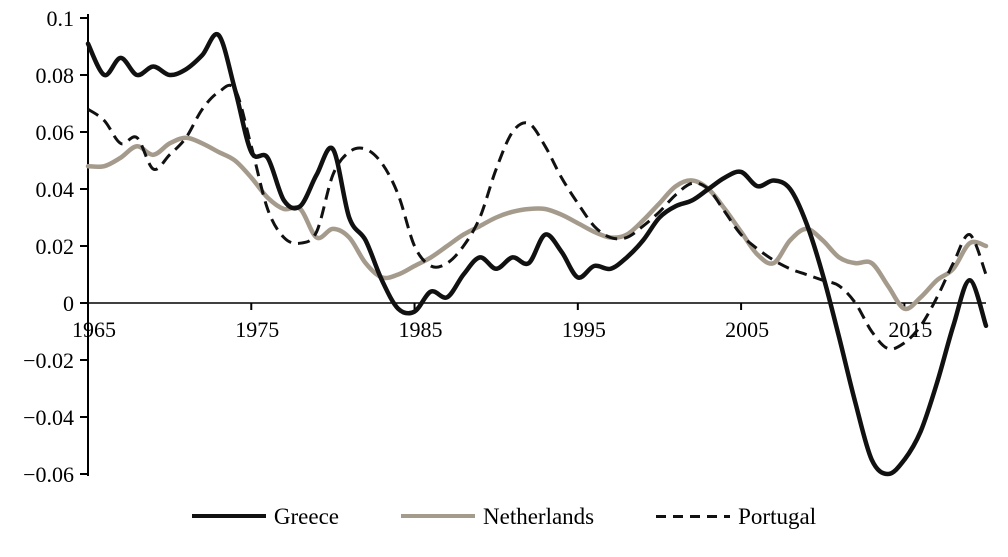 The height and width of the screenshot is (557, 1008). What do you see at coordinates (68, 303) in the screenshot?
I see `y-tick-label: 0` at bounding box center [68, 303].